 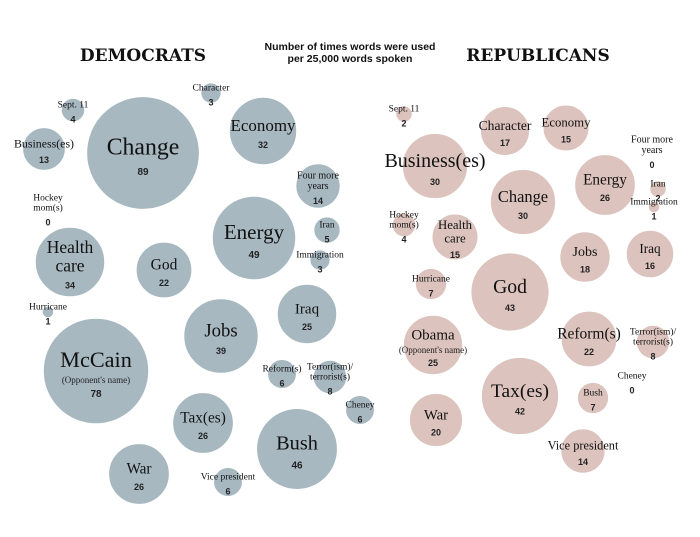 What do you see at coordinates (164, 270) in the screenshot?
I see `dem-god-bubble` at bounding box center [164, 270].